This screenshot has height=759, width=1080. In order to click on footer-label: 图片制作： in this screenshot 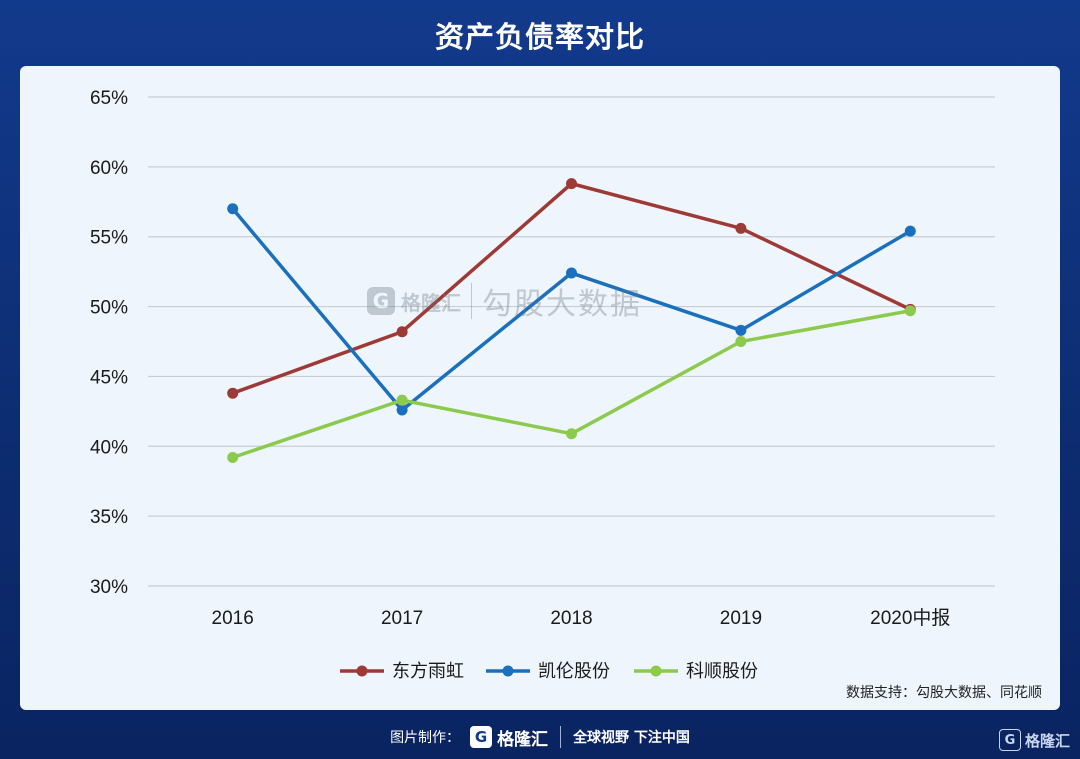, I will do `click(425, 738)`.